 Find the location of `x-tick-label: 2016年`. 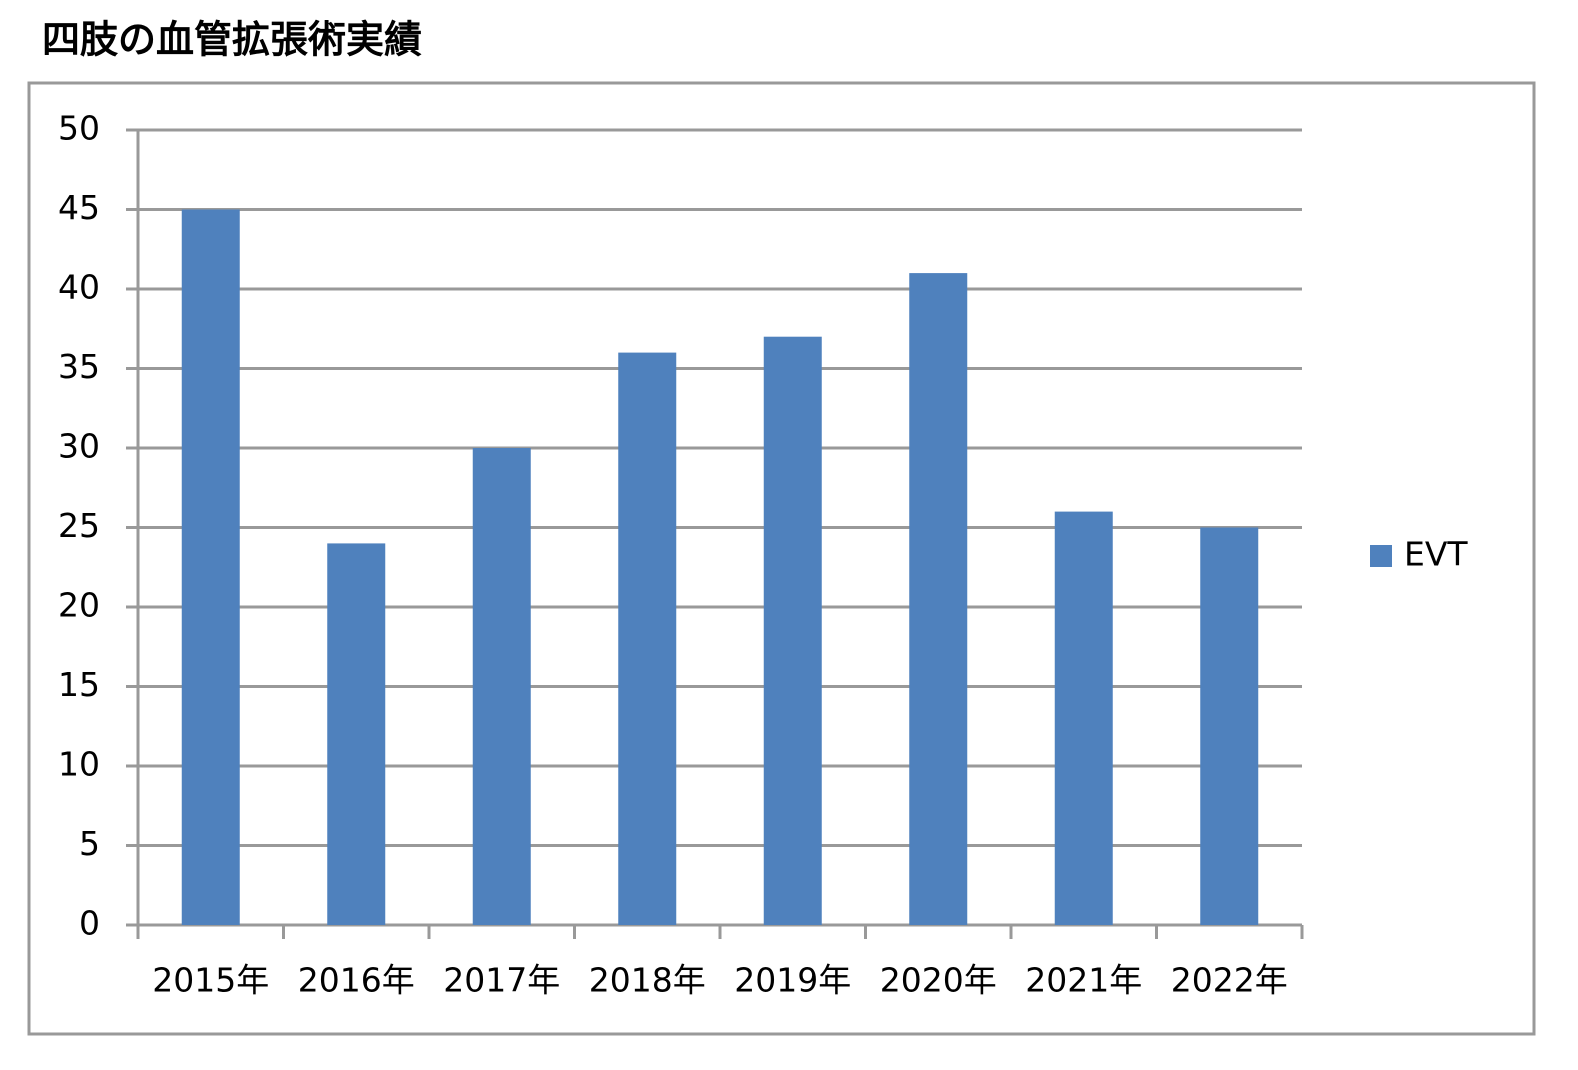

x-tick-label: 2016年 is located at coordinates (356, 980).